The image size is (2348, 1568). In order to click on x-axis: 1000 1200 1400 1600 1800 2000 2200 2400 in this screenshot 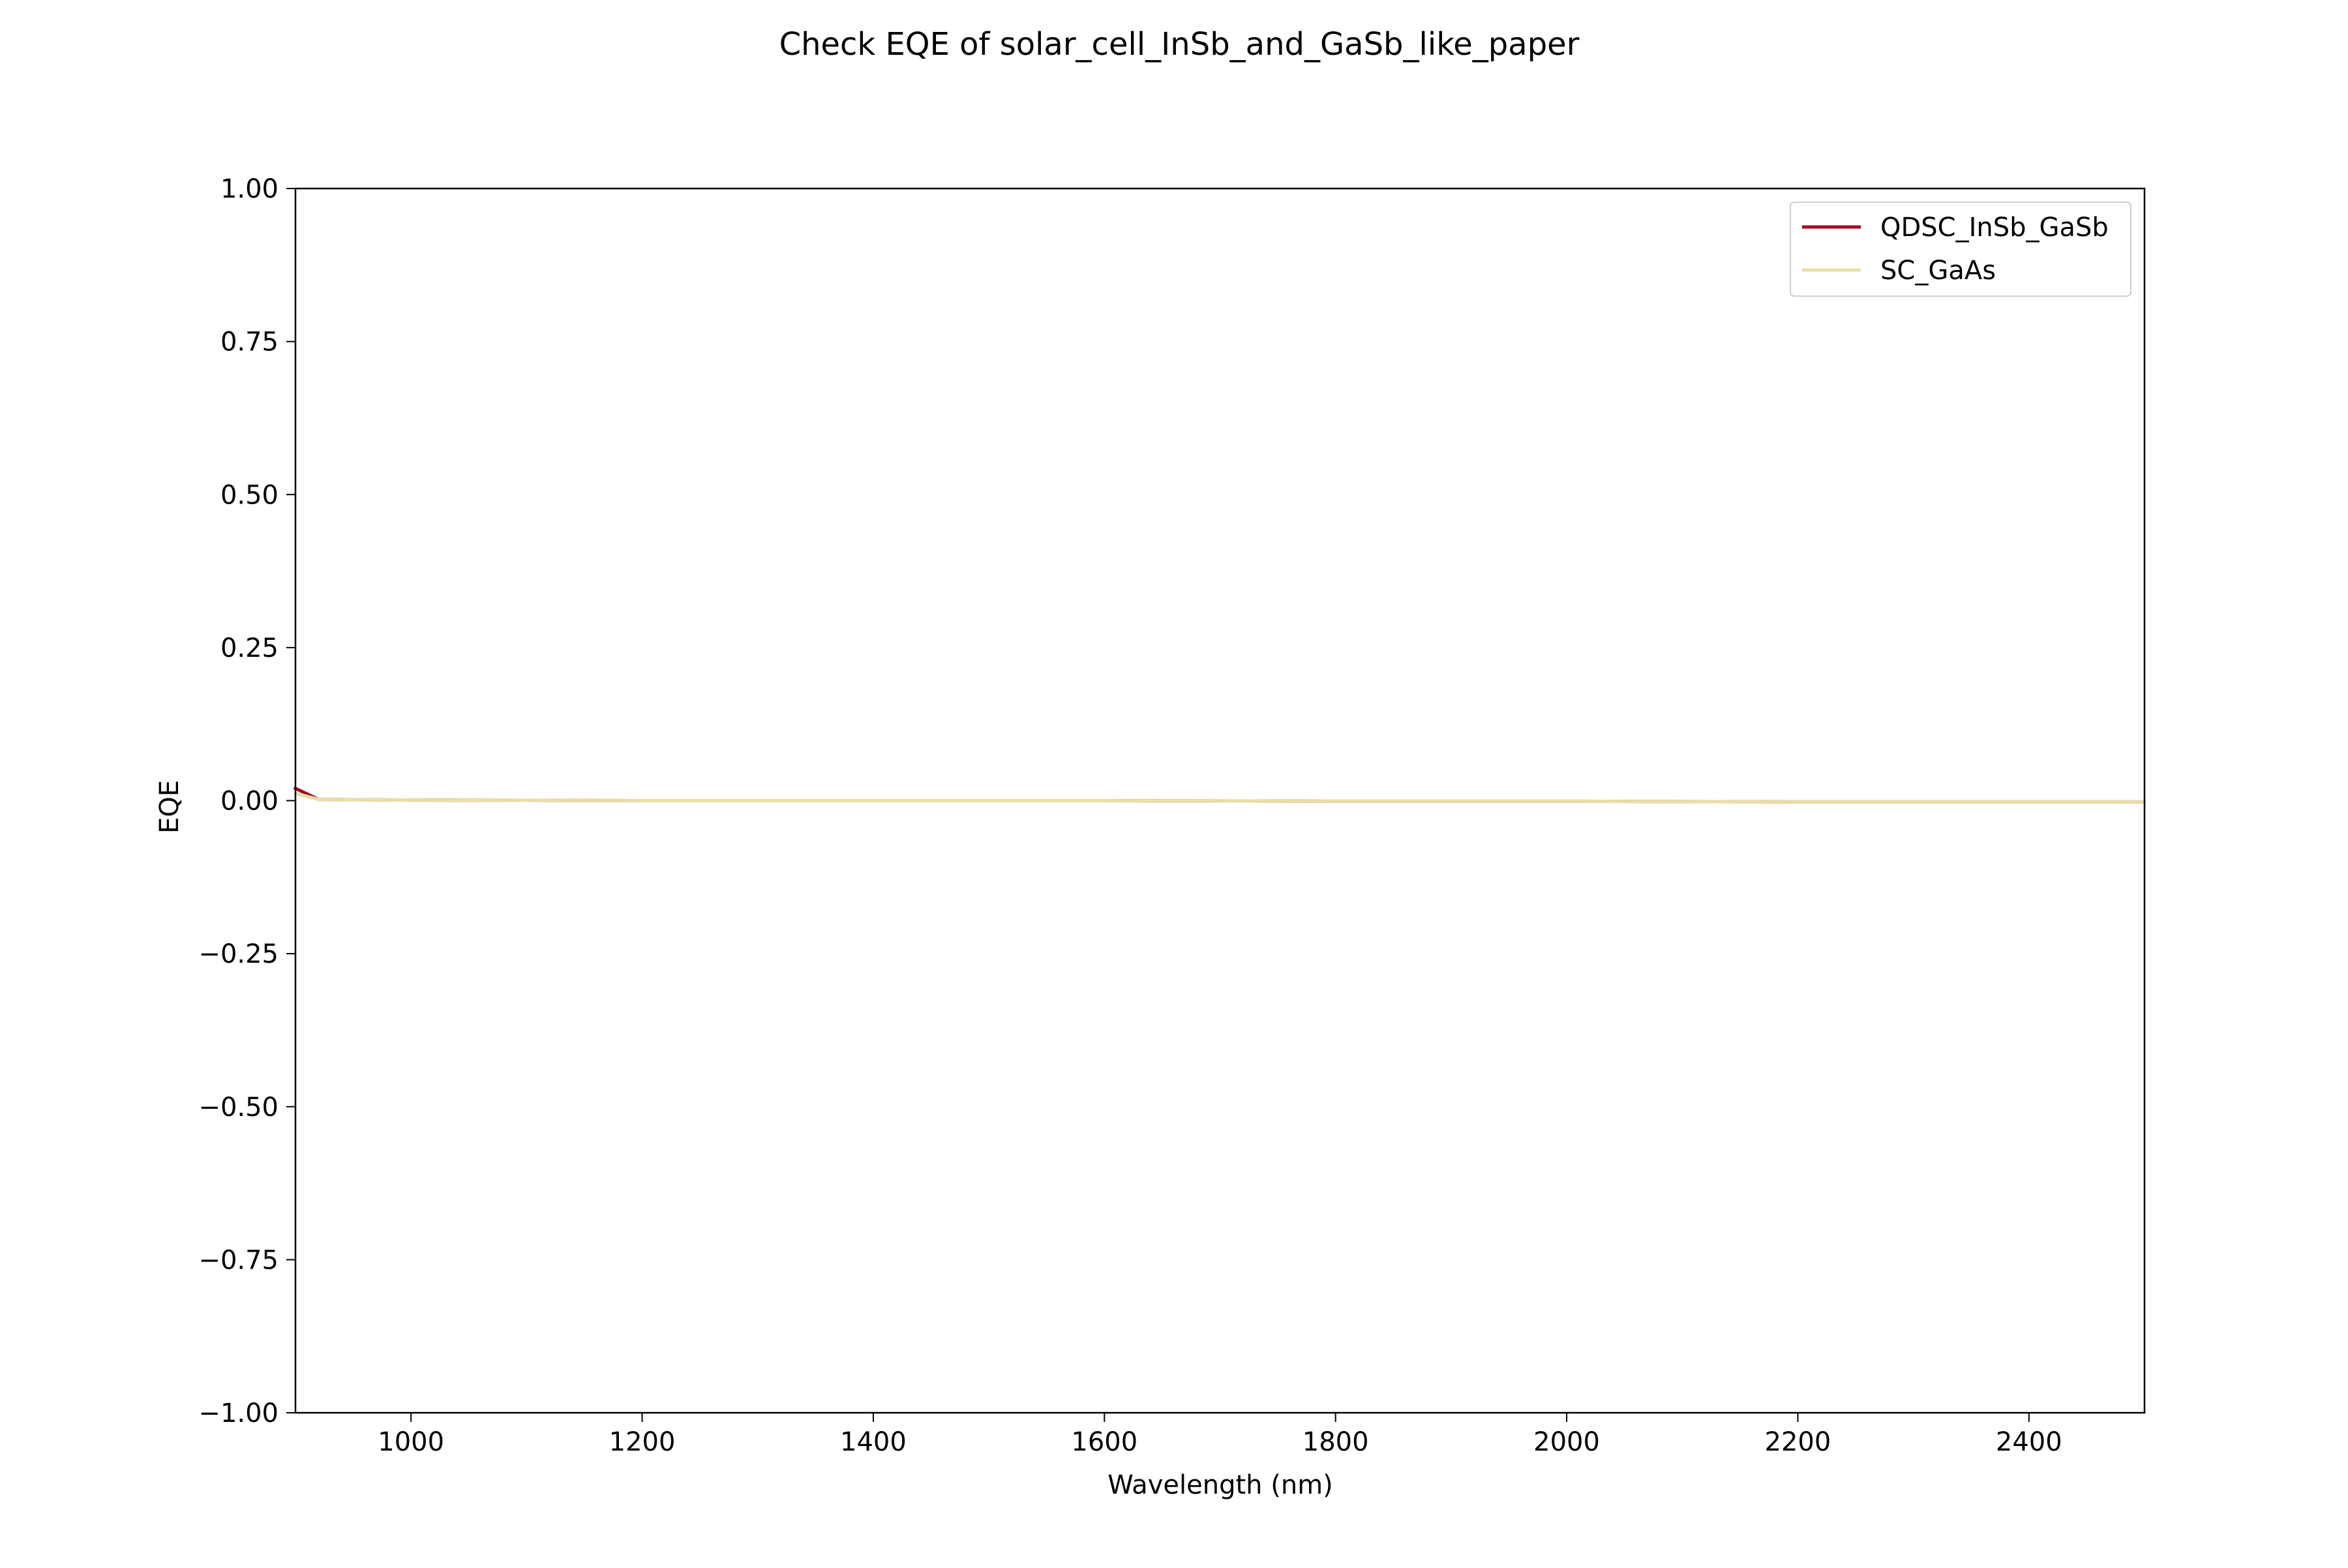, I will do `click(1220, 1435)`.